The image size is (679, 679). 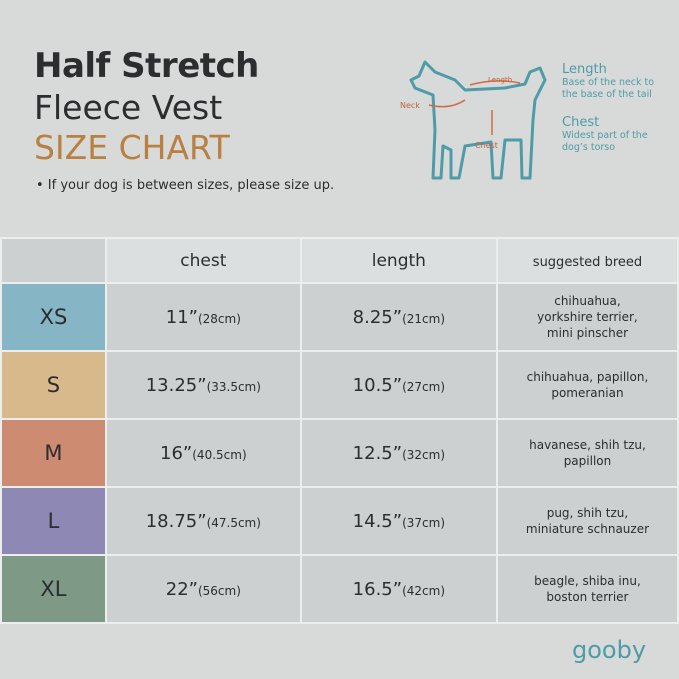 I want to click on header-cell: length, so click(x=398, y=260).